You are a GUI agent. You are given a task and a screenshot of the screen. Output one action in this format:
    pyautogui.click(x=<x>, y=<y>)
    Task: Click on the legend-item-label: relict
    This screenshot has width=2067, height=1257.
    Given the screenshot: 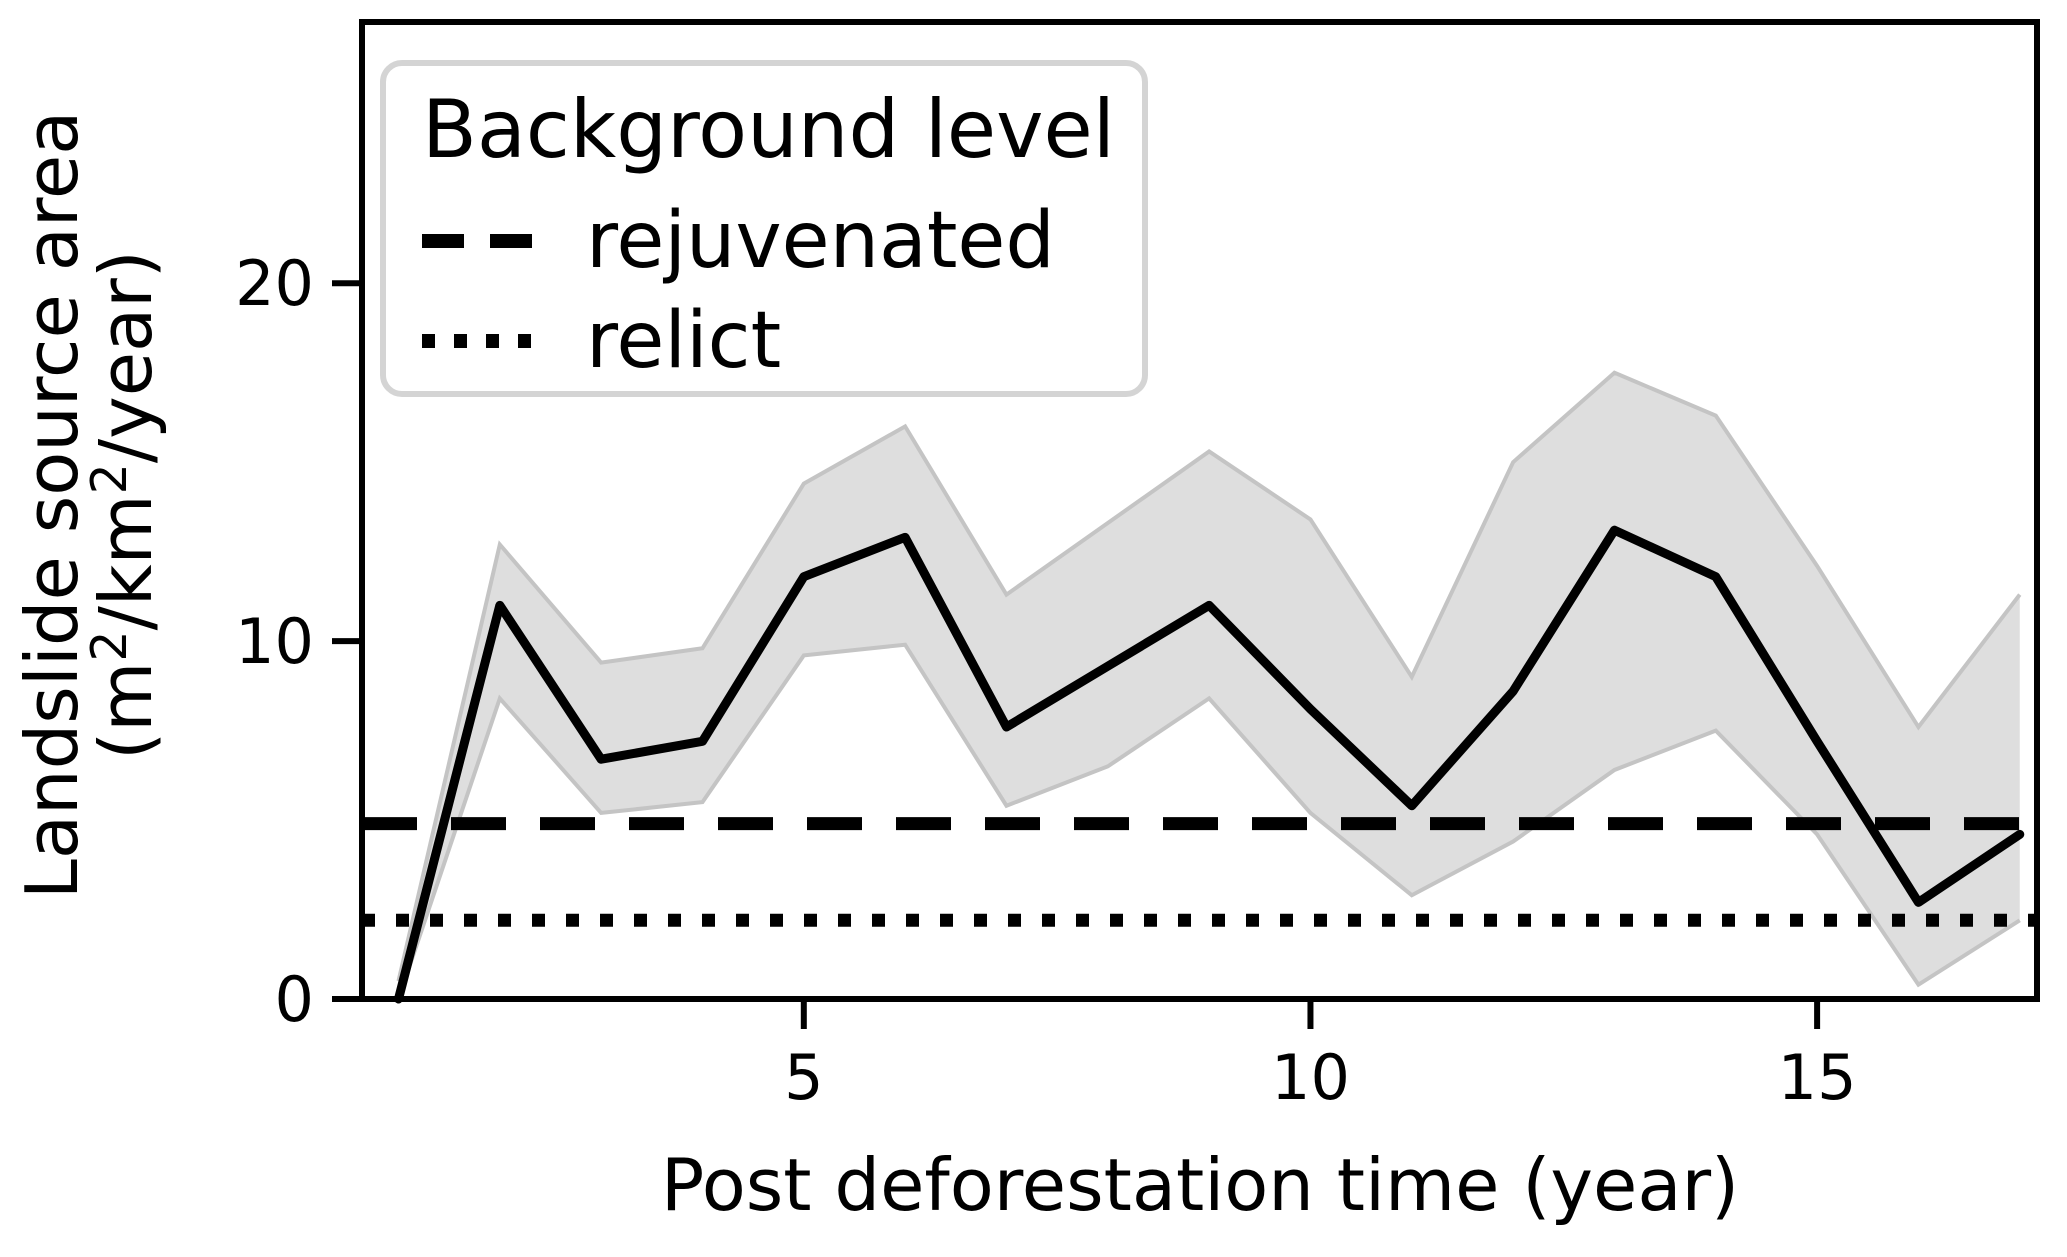 What is the action you would take?
    pyautogui.click(x=684, y=341)
    